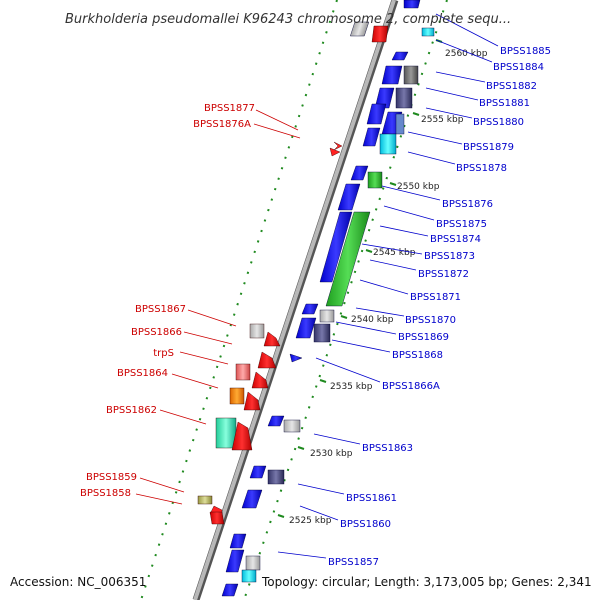  What do you see at coordinates (156, 332) in the screenshot?
I see `gene-label: BPSS1866` at bounding box center [156, 332].